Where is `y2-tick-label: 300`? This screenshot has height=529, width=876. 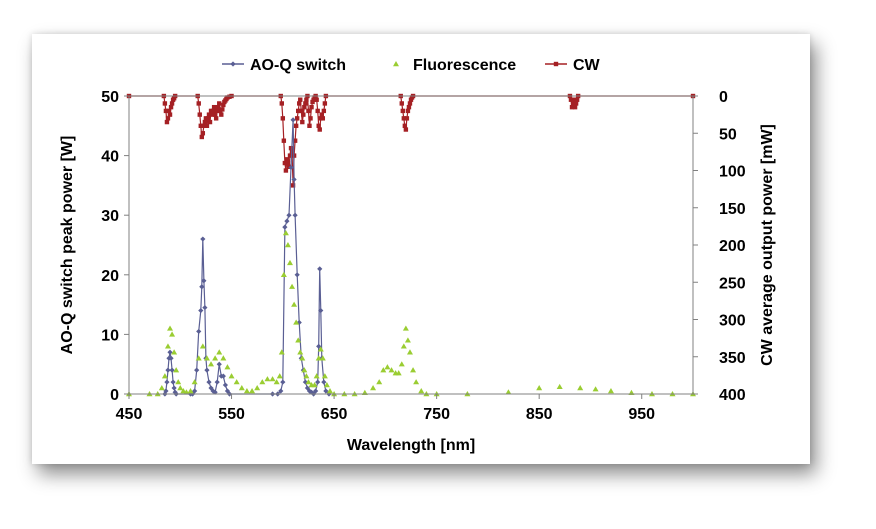 y2-tick-label: 300 is located at coordinates (732, 321).